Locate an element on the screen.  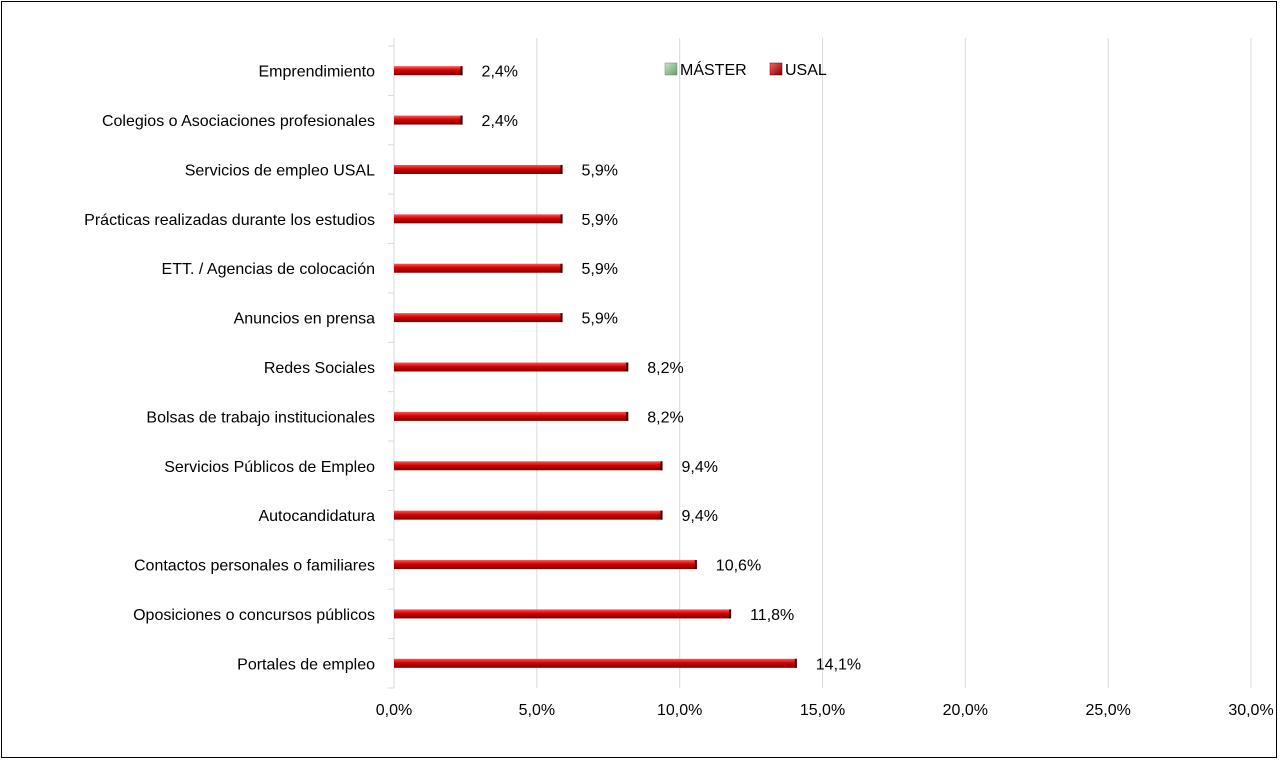
data-label-usal: 14,1% is located at coordinates (838, 664).